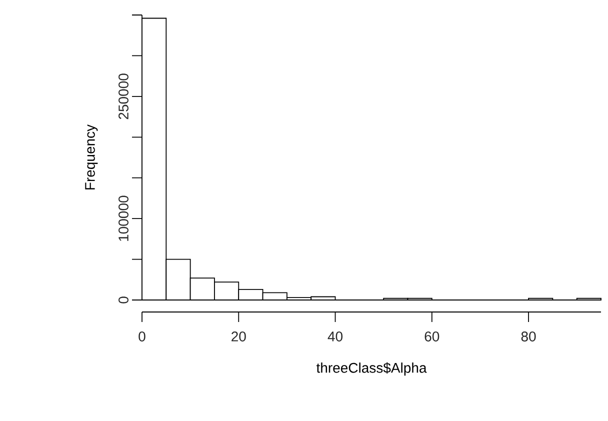 This screenshot has height=421, width=608. What do you see at coordinates (335, 337) in the screenshot?
I see `x-tick-label: 40` at bounding box center [335, 337].